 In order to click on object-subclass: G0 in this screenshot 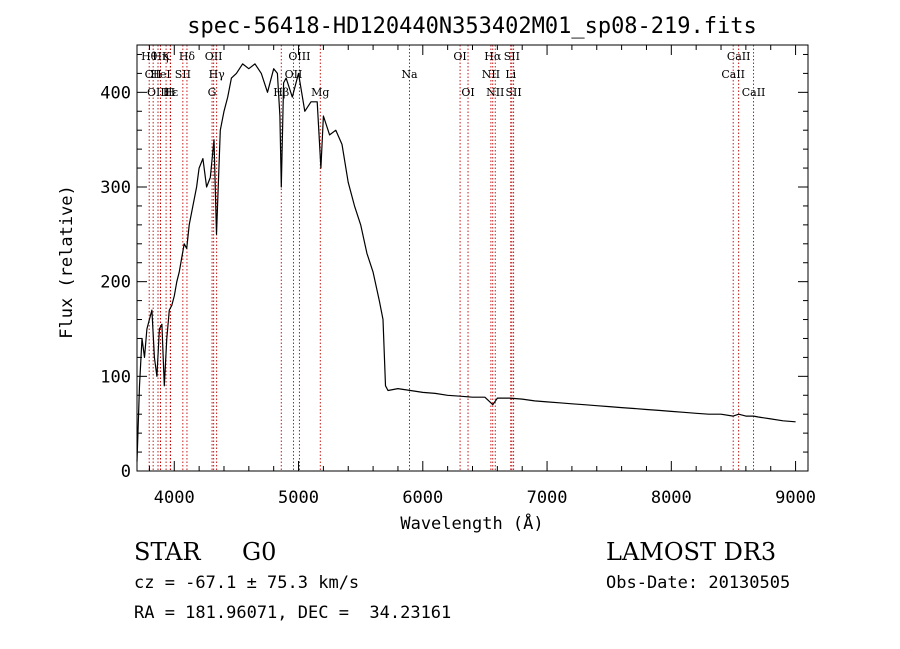, I will do `click(259, 552)`.